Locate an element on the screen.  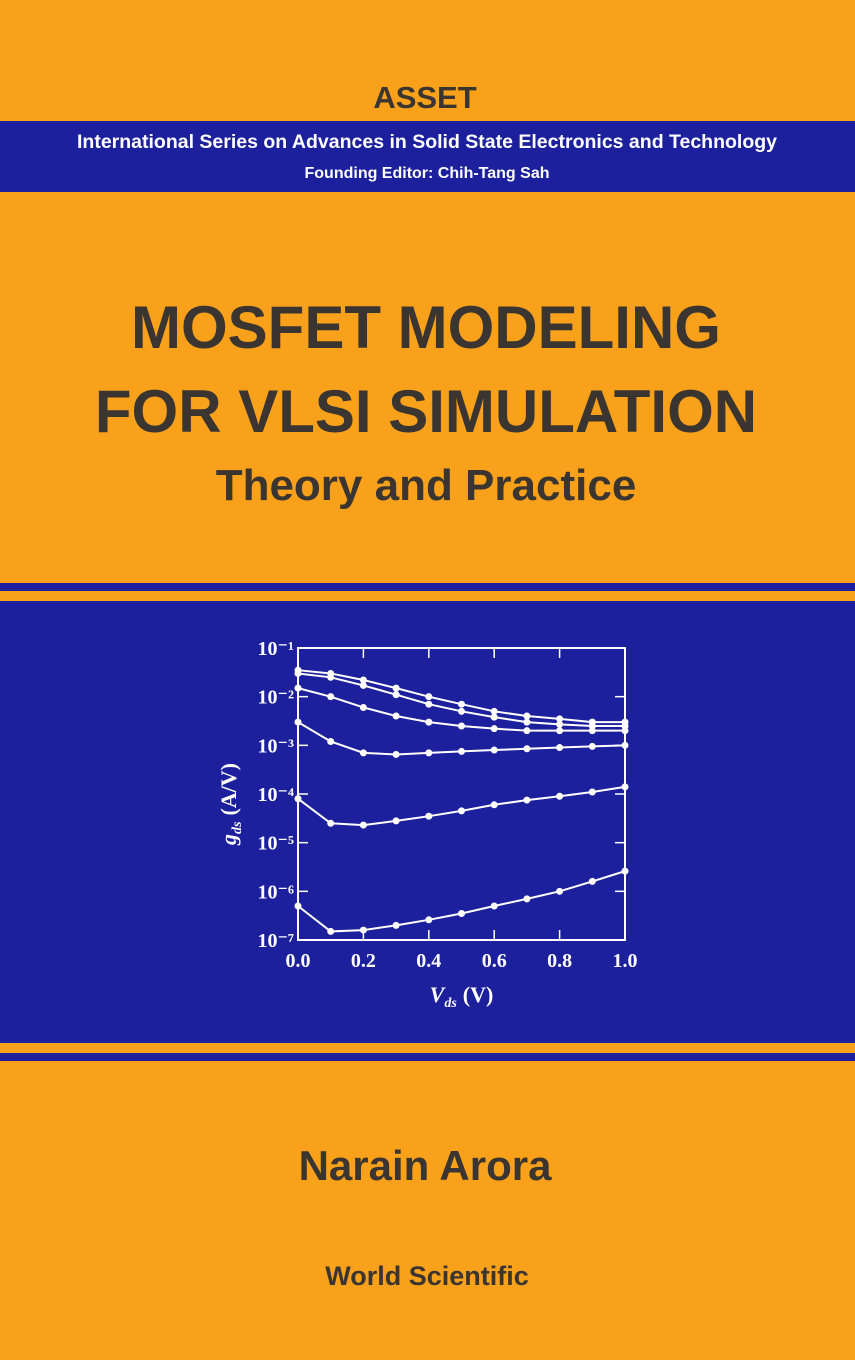
author: Narain Arora is located at coordinates (426, 1165).